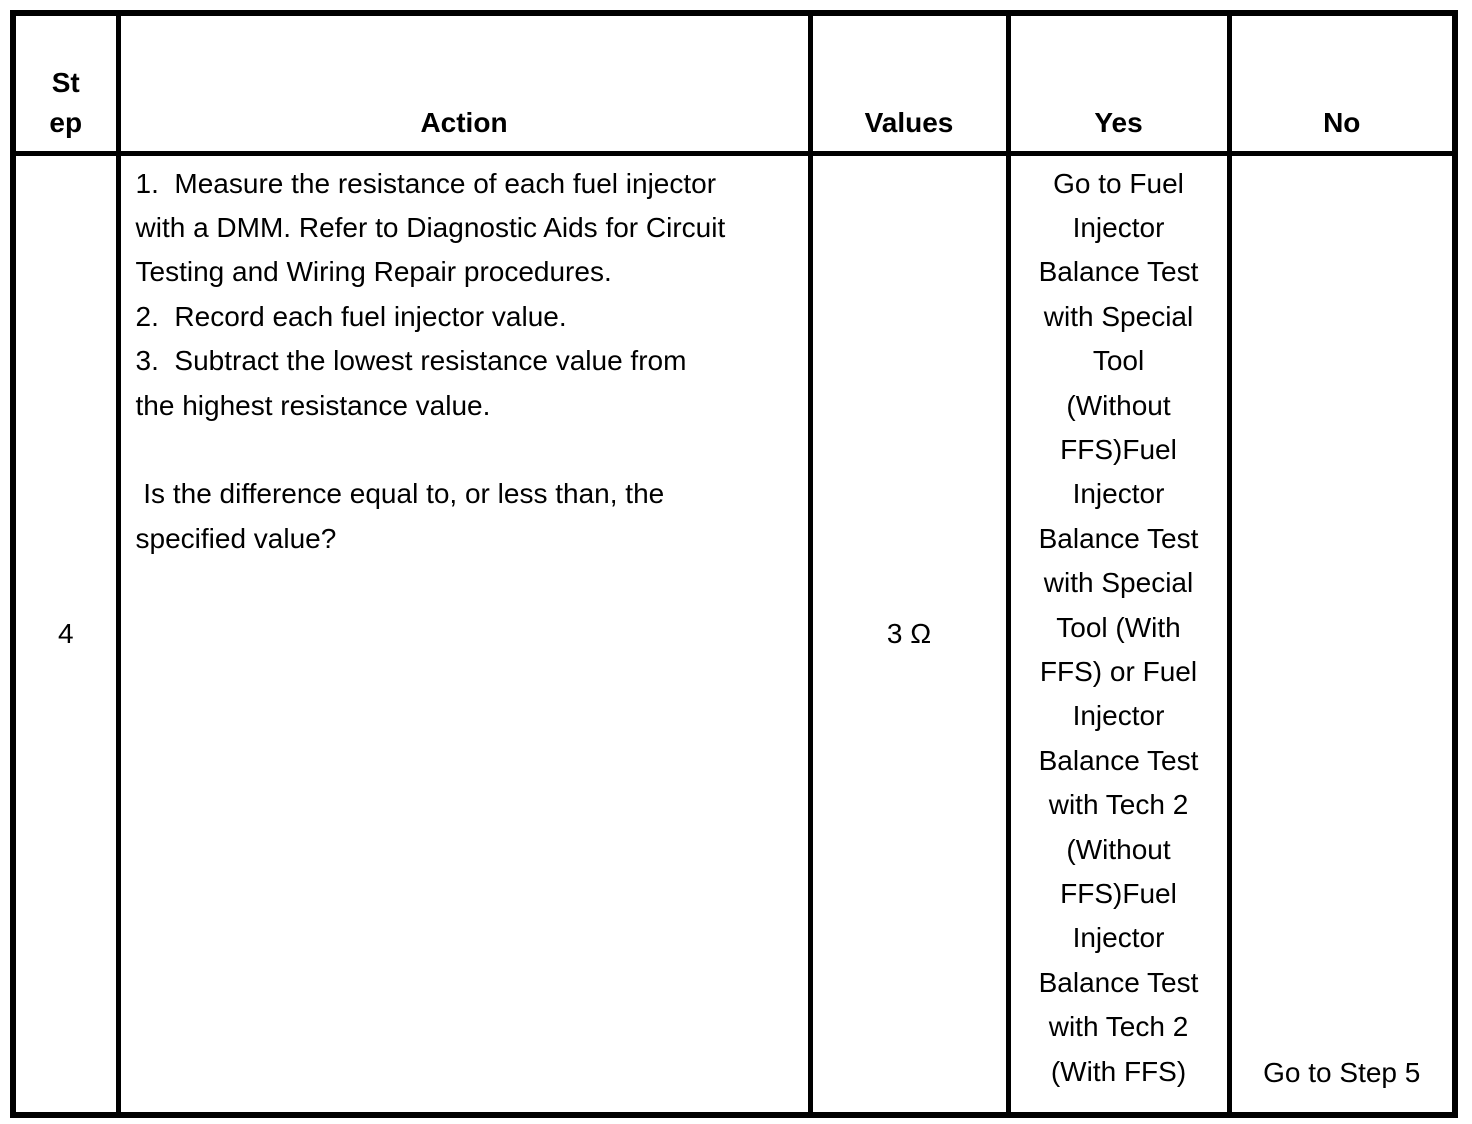  Describe the element at coordinates (909, 634) in the screenshot. I see `cell-values-text: 3 Ω` at that location.